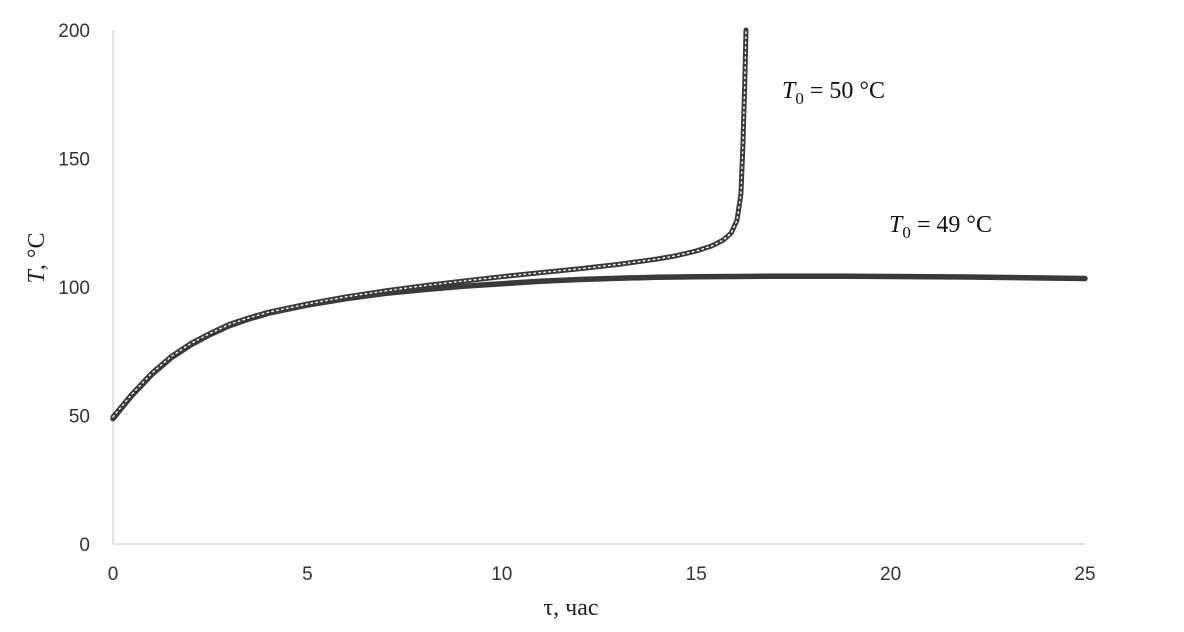  Describe the element at coordinates (84, 545) in the screenshot. I see `y-tick-label: 0` at that location.